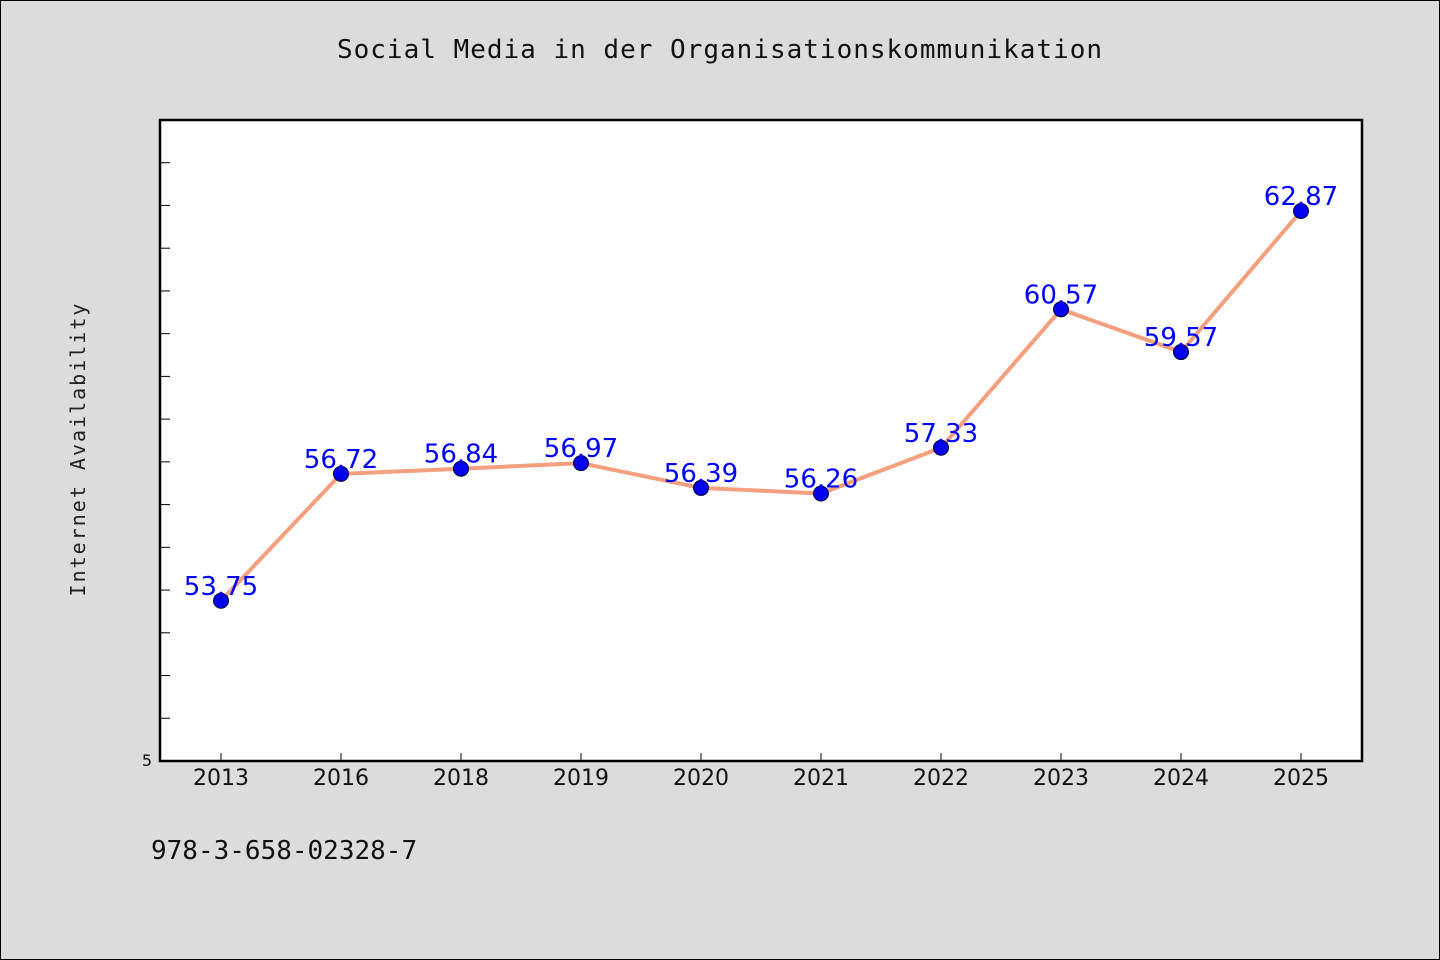  What do you see at coordinates (284, 851) in the screenshot?
I see `footnote-isbn: 978-3-658-02328-7` at bounding box center [284, 851].